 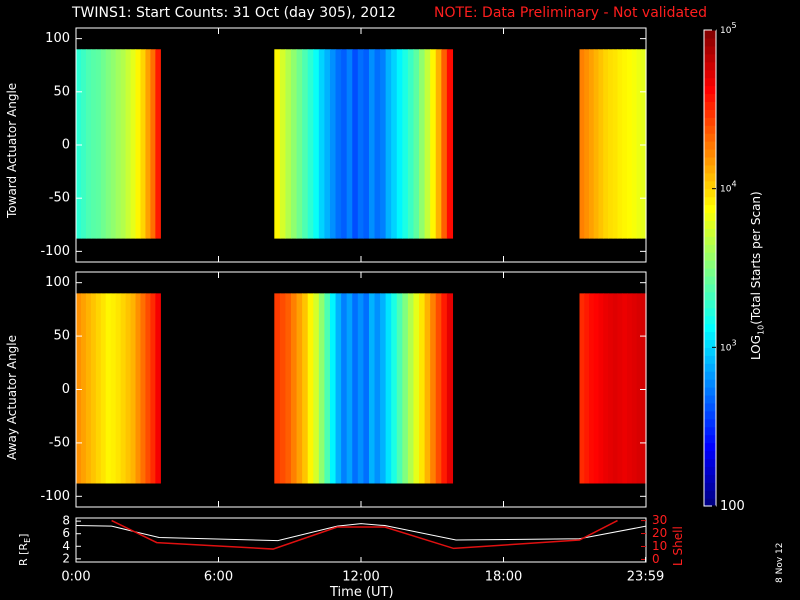 I want to click on away-y-tick-label: 100, so click(x=57, y=282).